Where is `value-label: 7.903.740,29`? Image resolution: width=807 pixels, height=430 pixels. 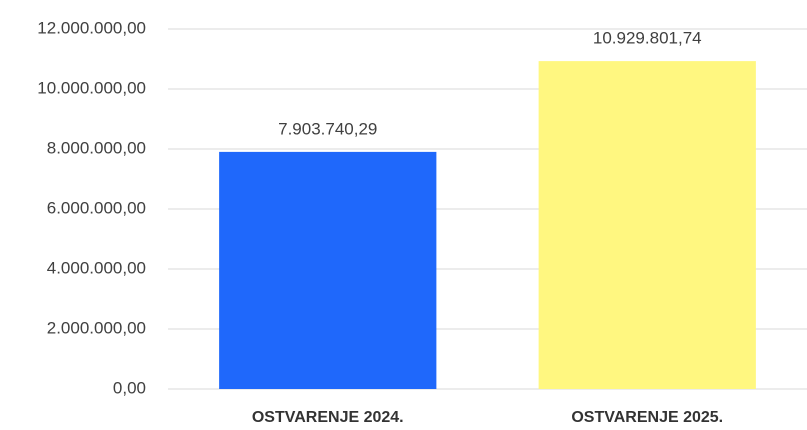 value-label: 7.903.740,29 is located at coordinates (327, 128).